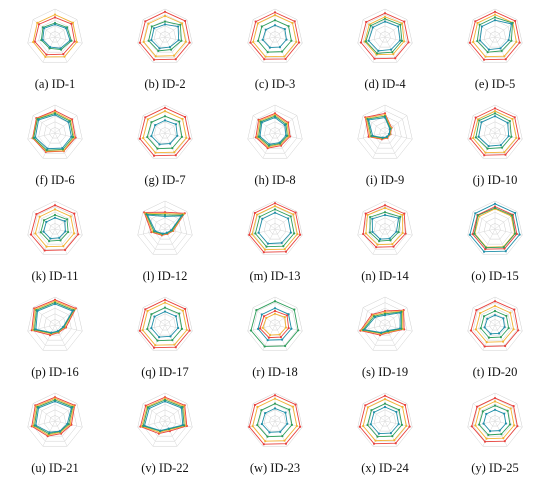  What do you see at coordinates (165, 336) in the screenshot?
I see `radar-panel: (q) ID-17` at bounding box center [165, 336].